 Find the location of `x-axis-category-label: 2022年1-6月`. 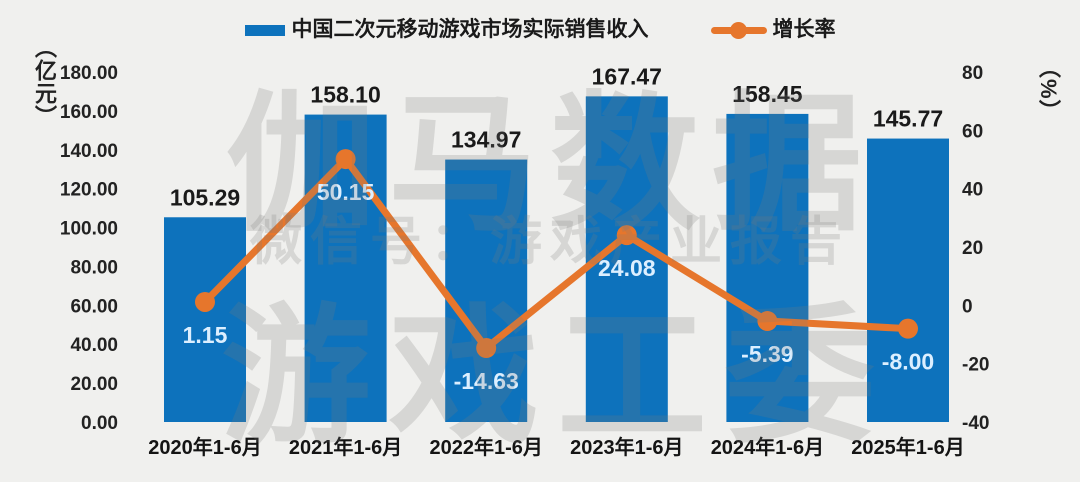

x-axis-category-label: 2022年1-6月 is located at coordinates (485, 447).